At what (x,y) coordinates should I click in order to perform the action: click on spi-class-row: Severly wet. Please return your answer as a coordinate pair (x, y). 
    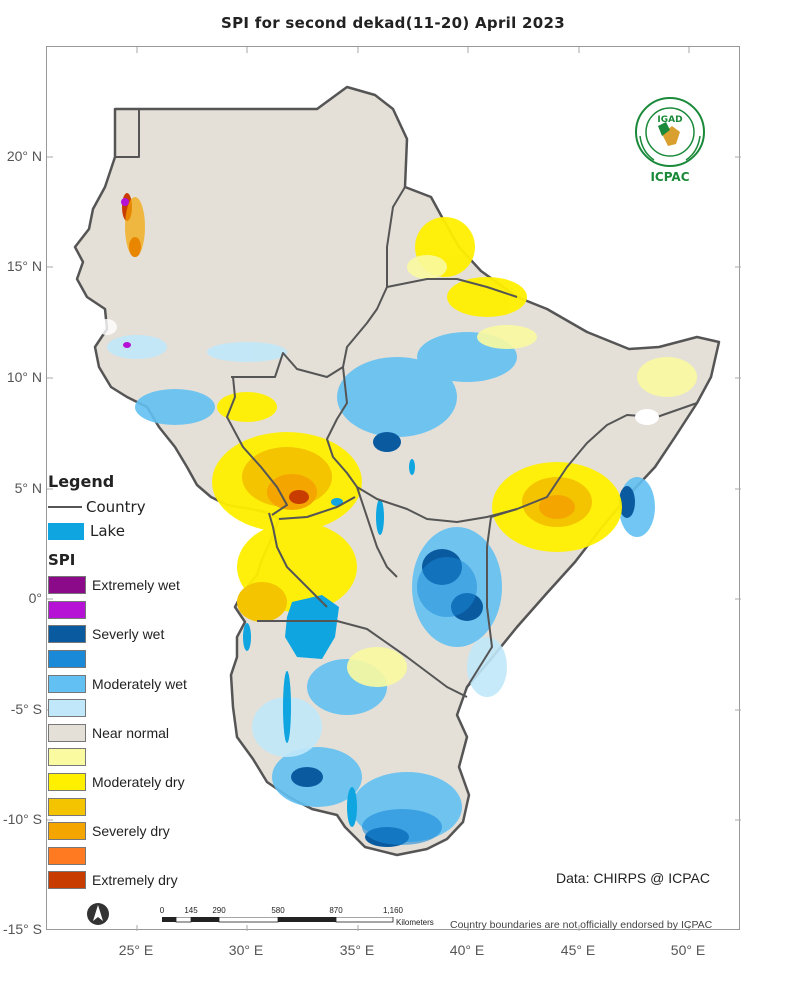
    Looking at the image, I should click on (148, 634).